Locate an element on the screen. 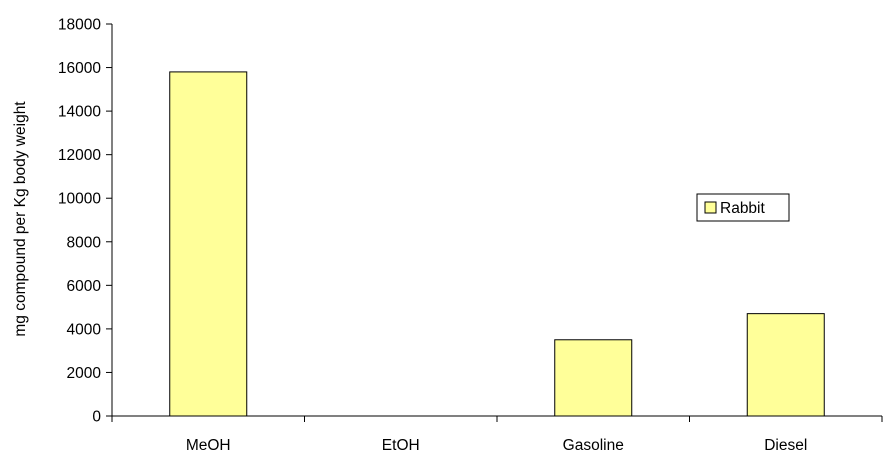  bar-gasoline is located at coordinates (593, 378).